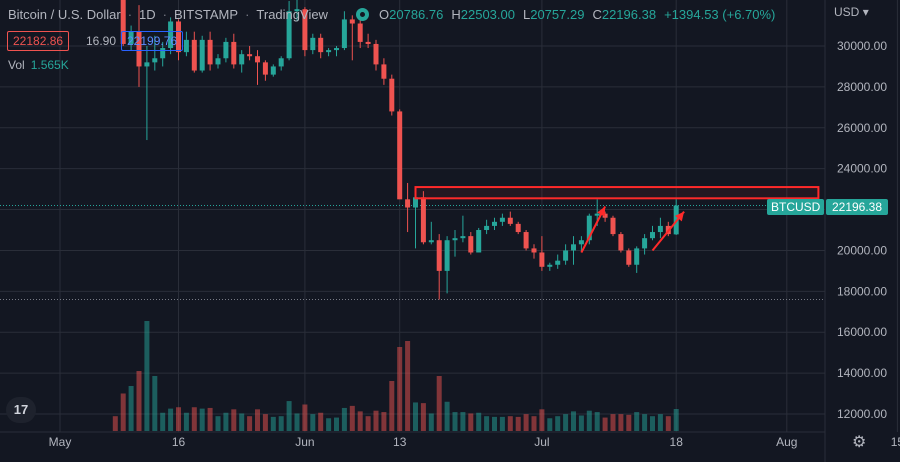 The height and width of the screenshot is (462, 900). I want to click on low-value: 20757.29, so click(557, 14).